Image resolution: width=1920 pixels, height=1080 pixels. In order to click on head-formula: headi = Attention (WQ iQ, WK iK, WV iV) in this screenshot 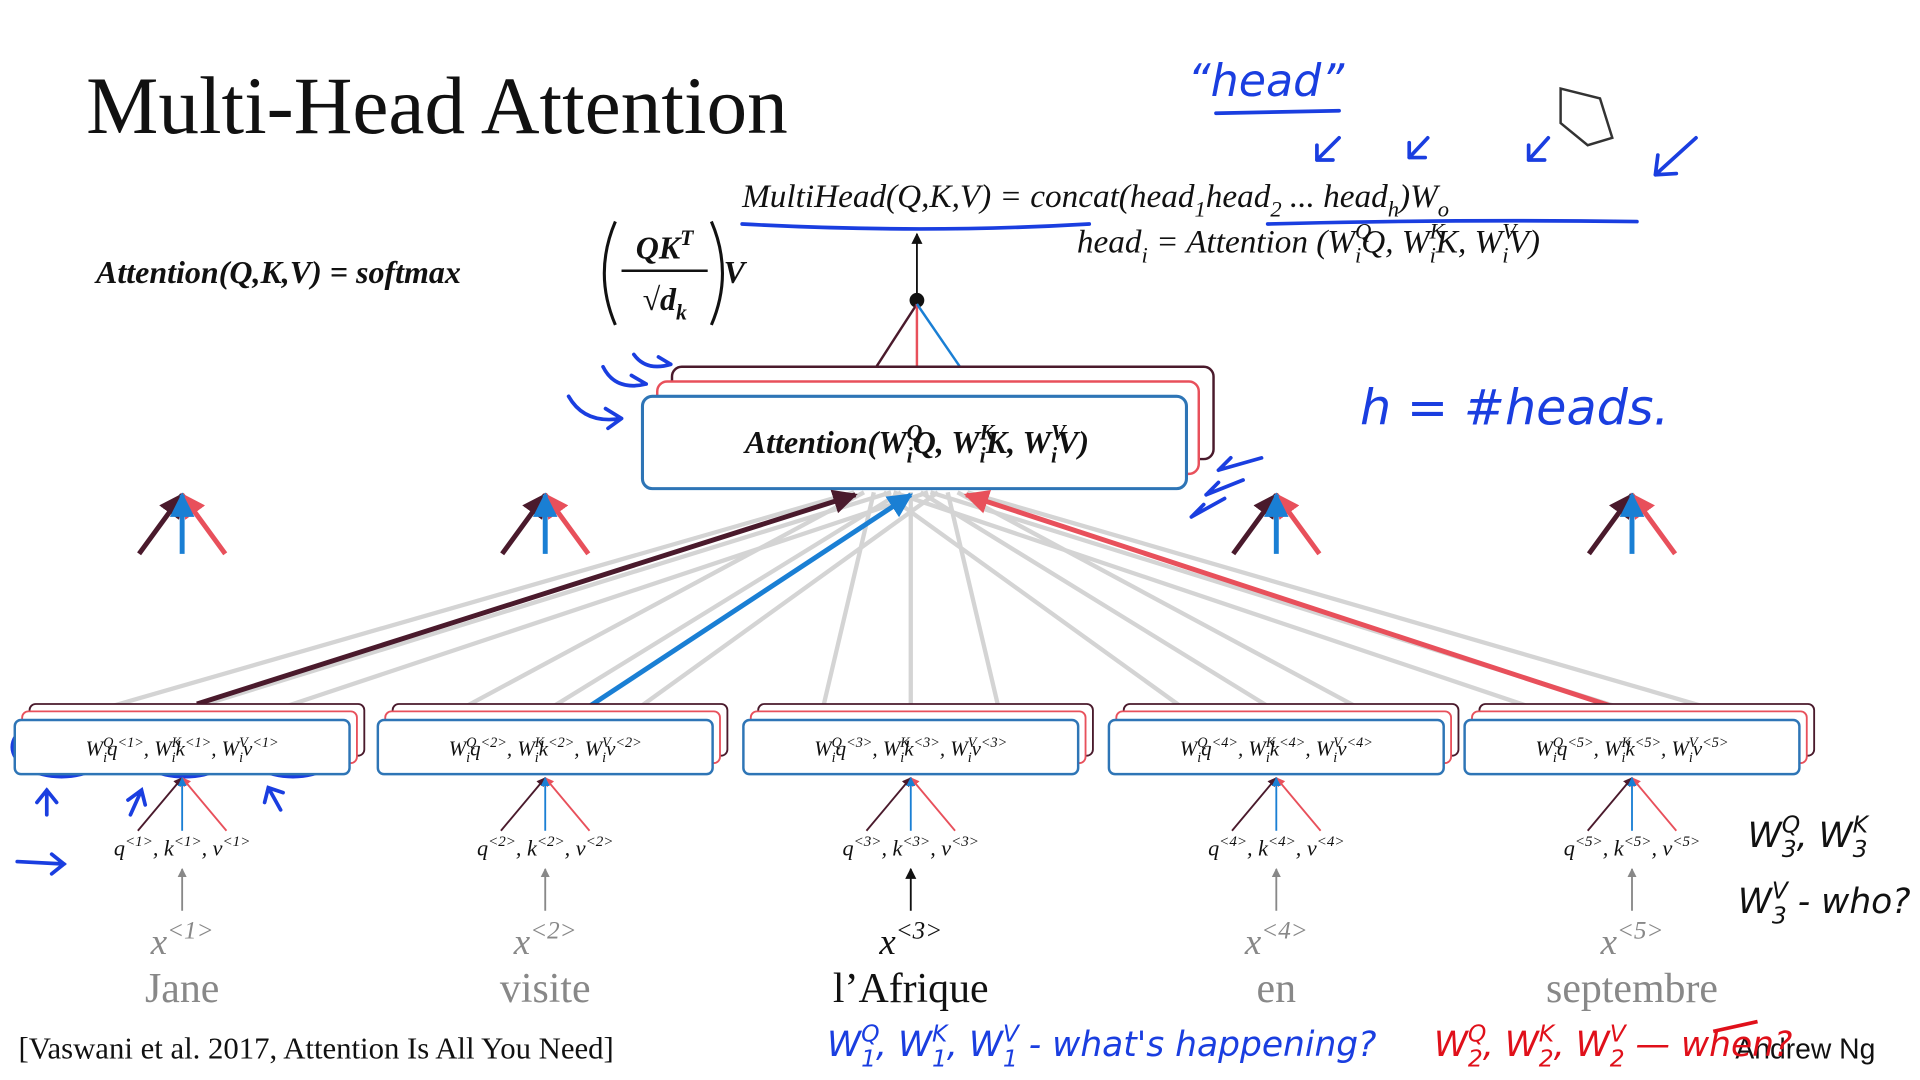, I will do `click(1308, 242)`.